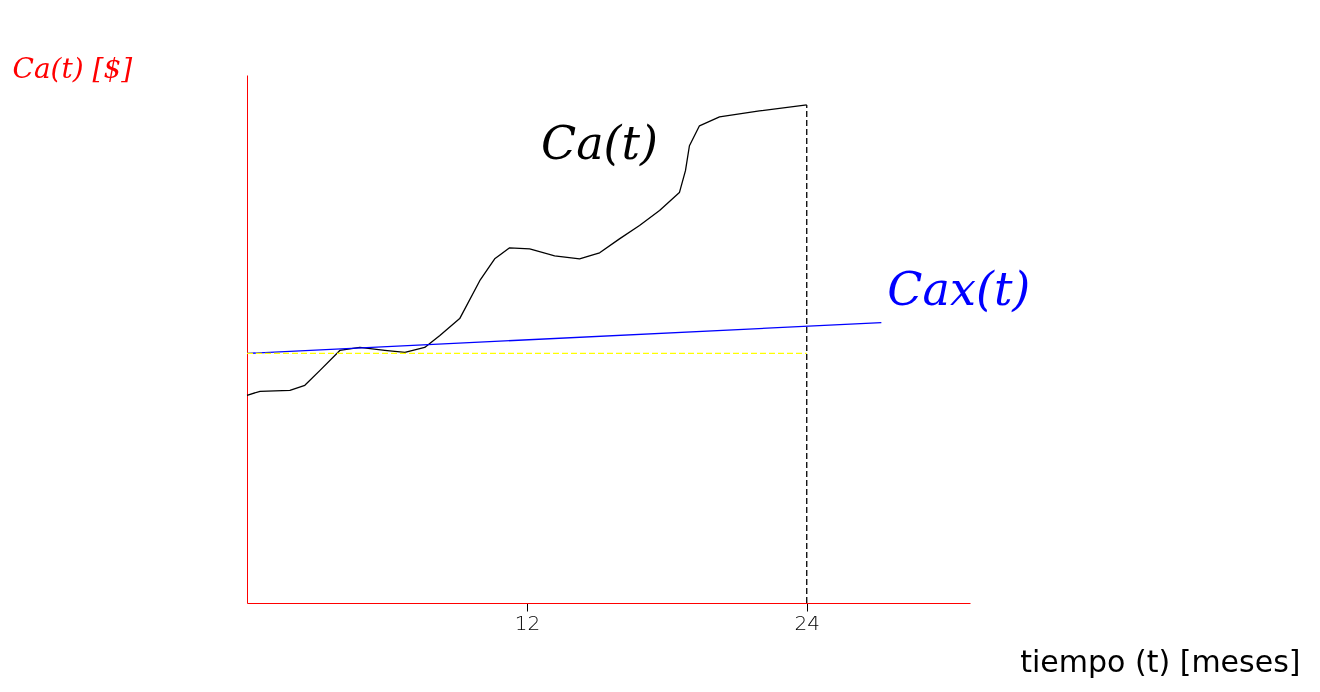  I want to click on x-tick-label: 24, so click(807, 622).